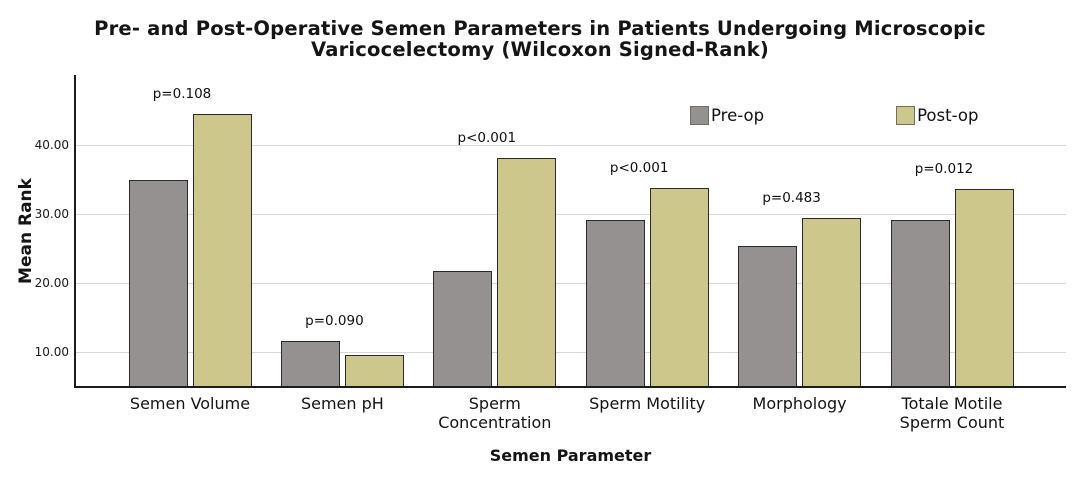  What do you see at coordinates (944, 168) in the screenshot?
I see `p-value-annotation-totale-motile-sperm-count: p=0.012` at bounding box center [944, 168].